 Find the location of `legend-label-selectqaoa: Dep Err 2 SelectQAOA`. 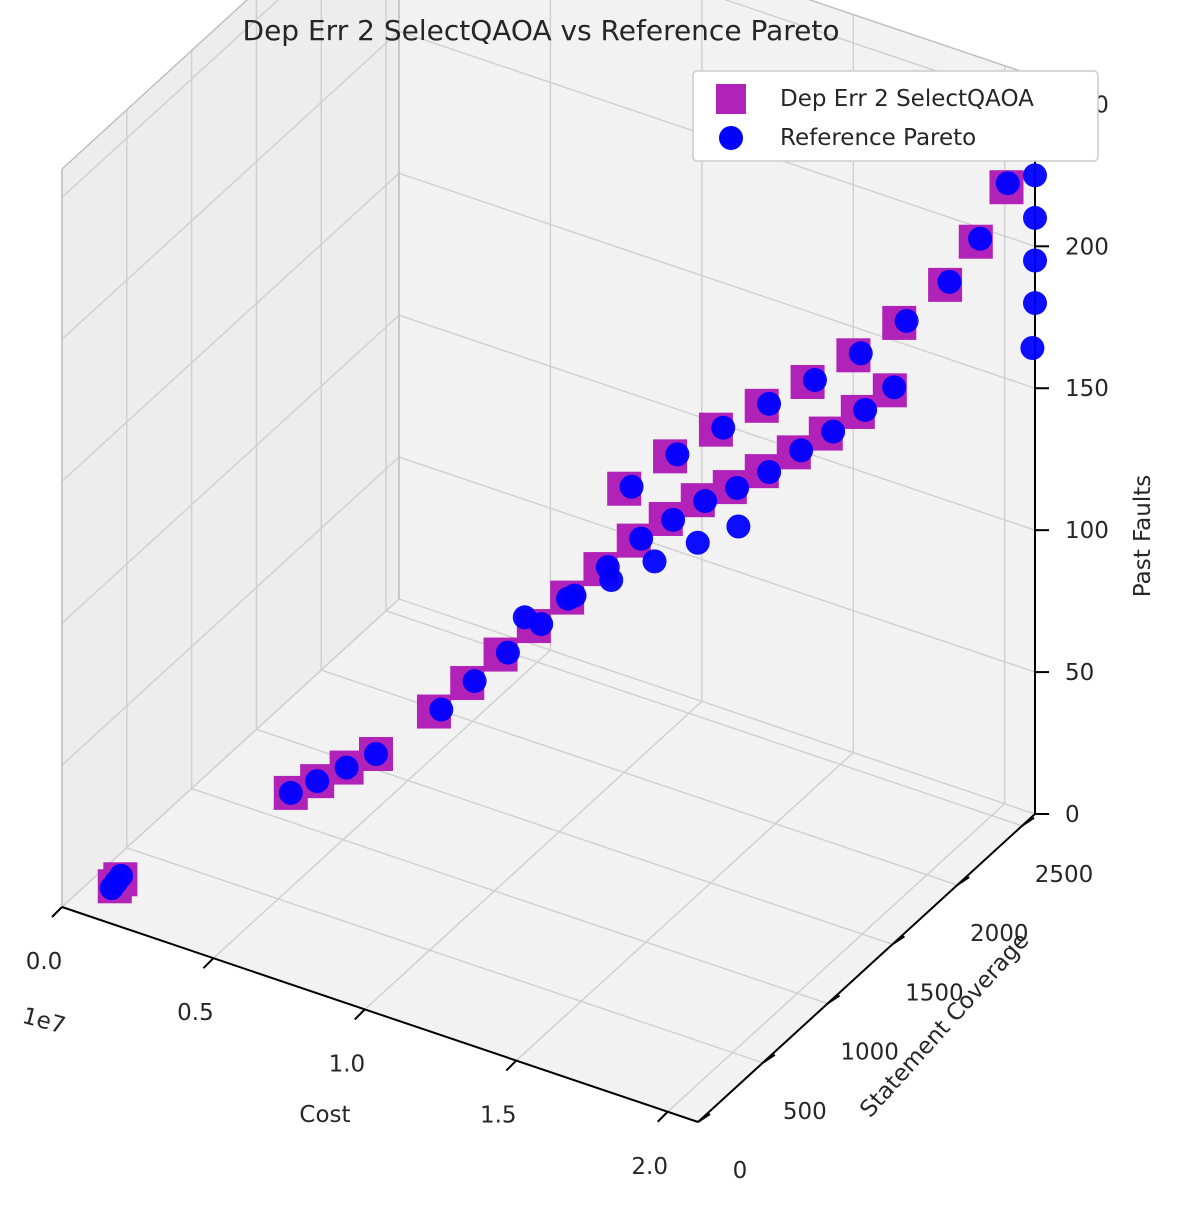

legend-label-selectqaoa: Dep Err 2 SelectQAOA is located at coordinates (907, 99).